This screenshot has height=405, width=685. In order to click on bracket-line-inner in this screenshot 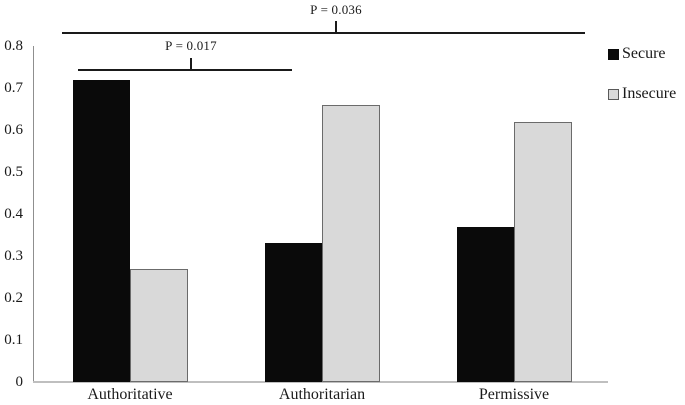, I will do `click(185, 70)`.